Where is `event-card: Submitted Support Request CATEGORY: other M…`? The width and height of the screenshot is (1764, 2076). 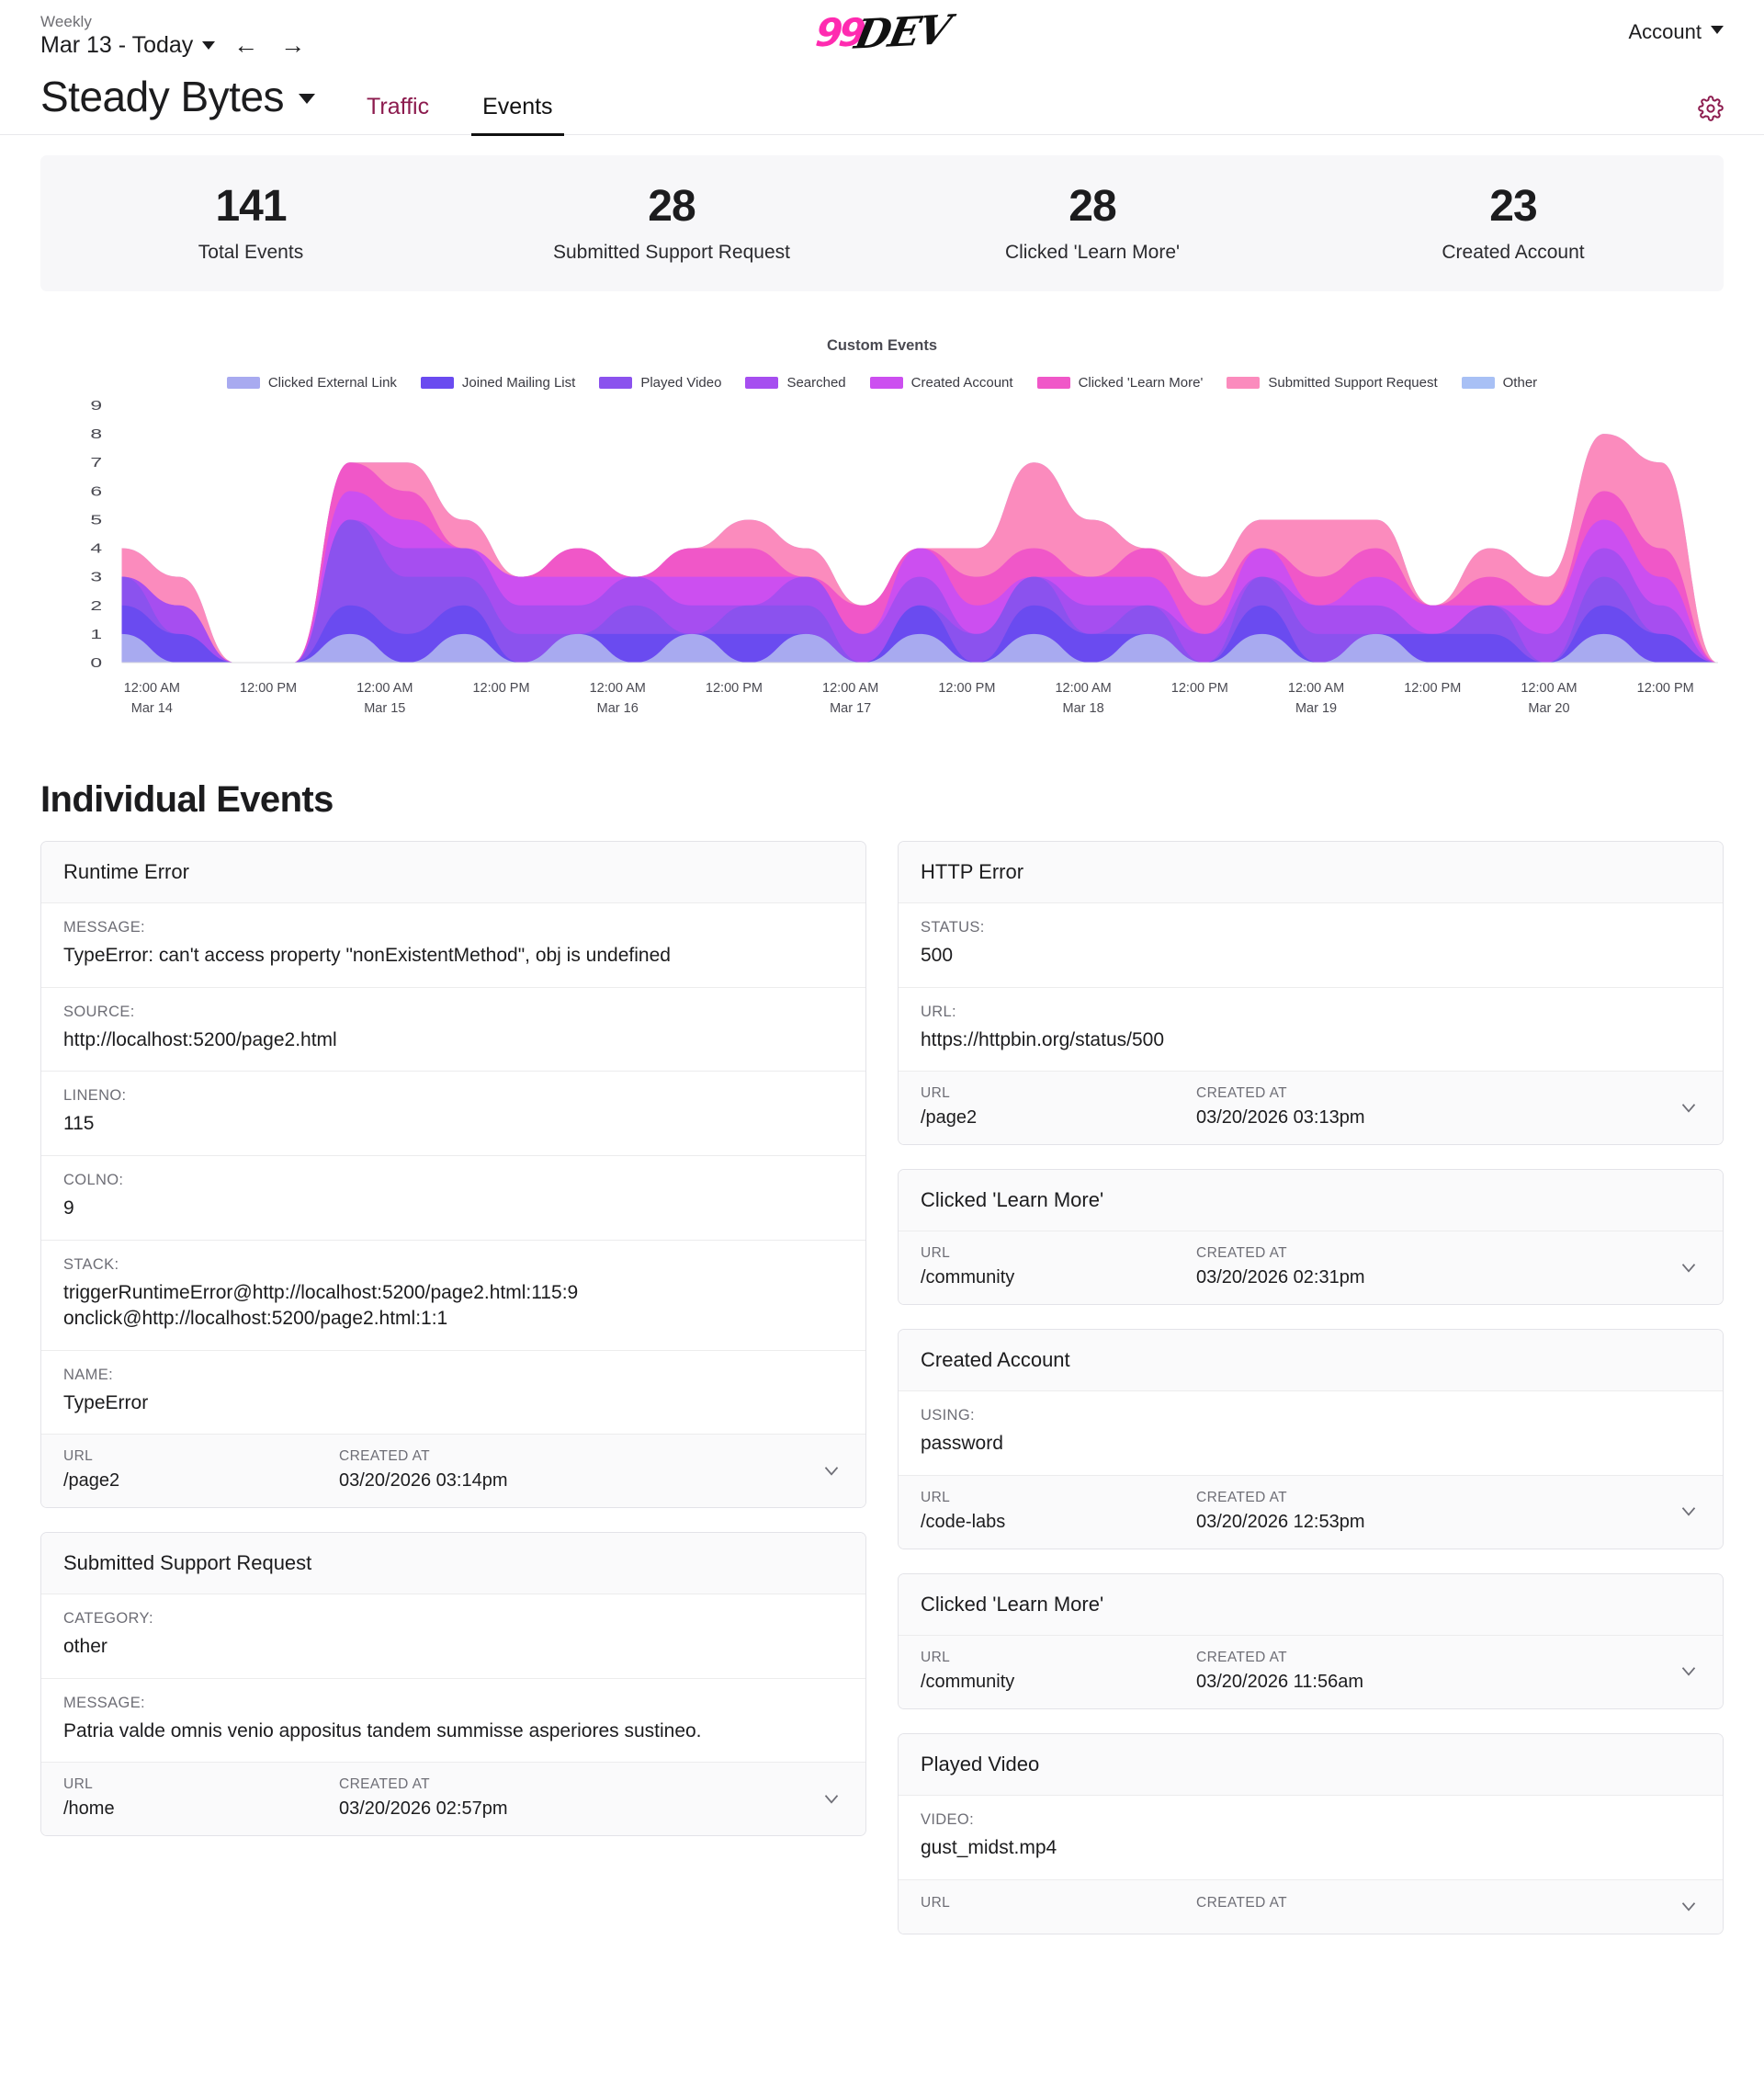 event-card: Submitted Support Request CATEGORY: other M… is located at coordinates (453, 1684).